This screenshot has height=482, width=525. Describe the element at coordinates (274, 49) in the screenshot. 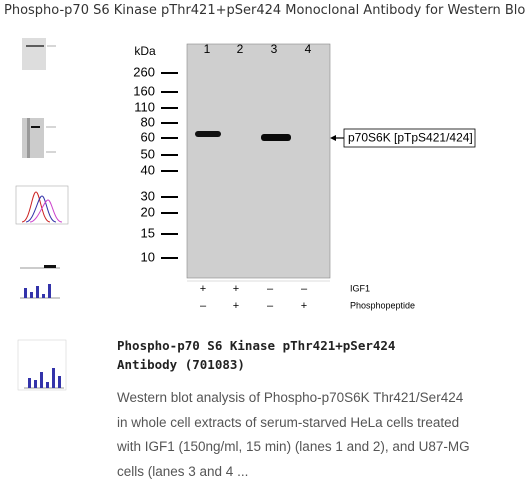

I see `lane-label: 3` at that location.